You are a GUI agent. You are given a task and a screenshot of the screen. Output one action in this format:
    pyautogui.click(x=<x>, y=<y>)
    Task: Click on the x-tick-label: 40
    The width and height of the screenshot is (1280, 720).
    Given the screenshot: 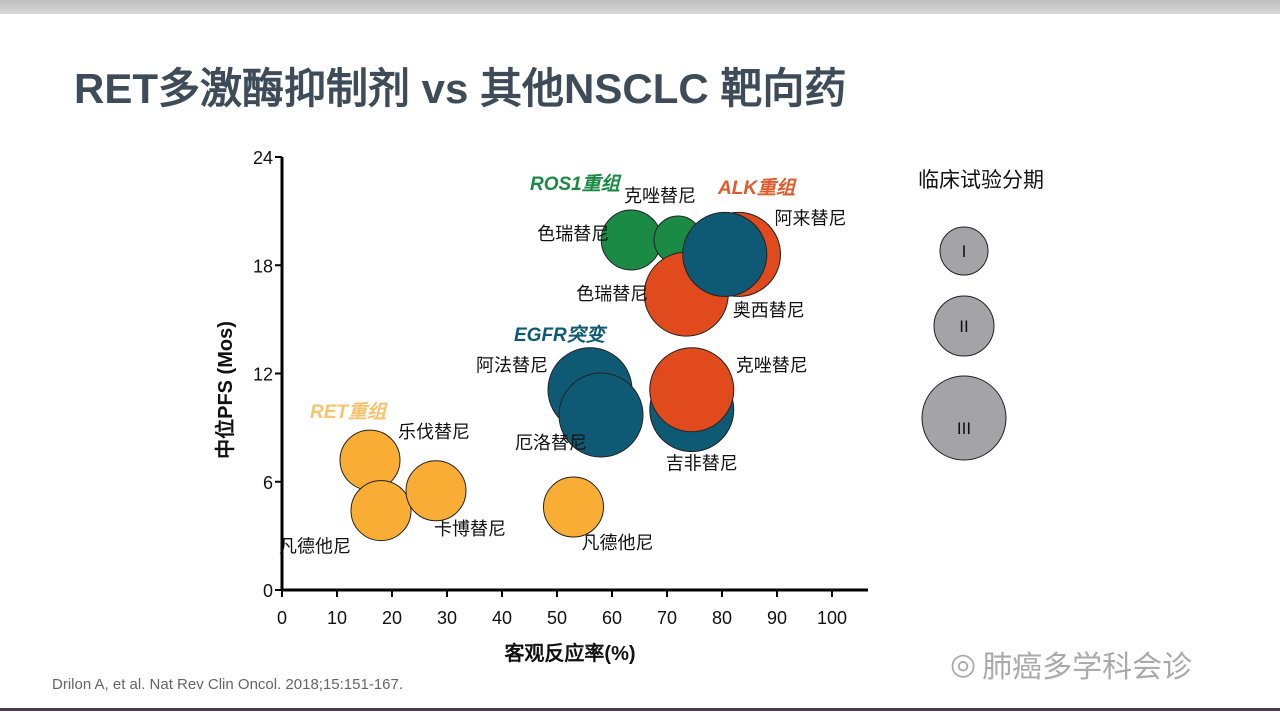 What is the action you would take?
    pyautogui.click(x=502, y=618)
    